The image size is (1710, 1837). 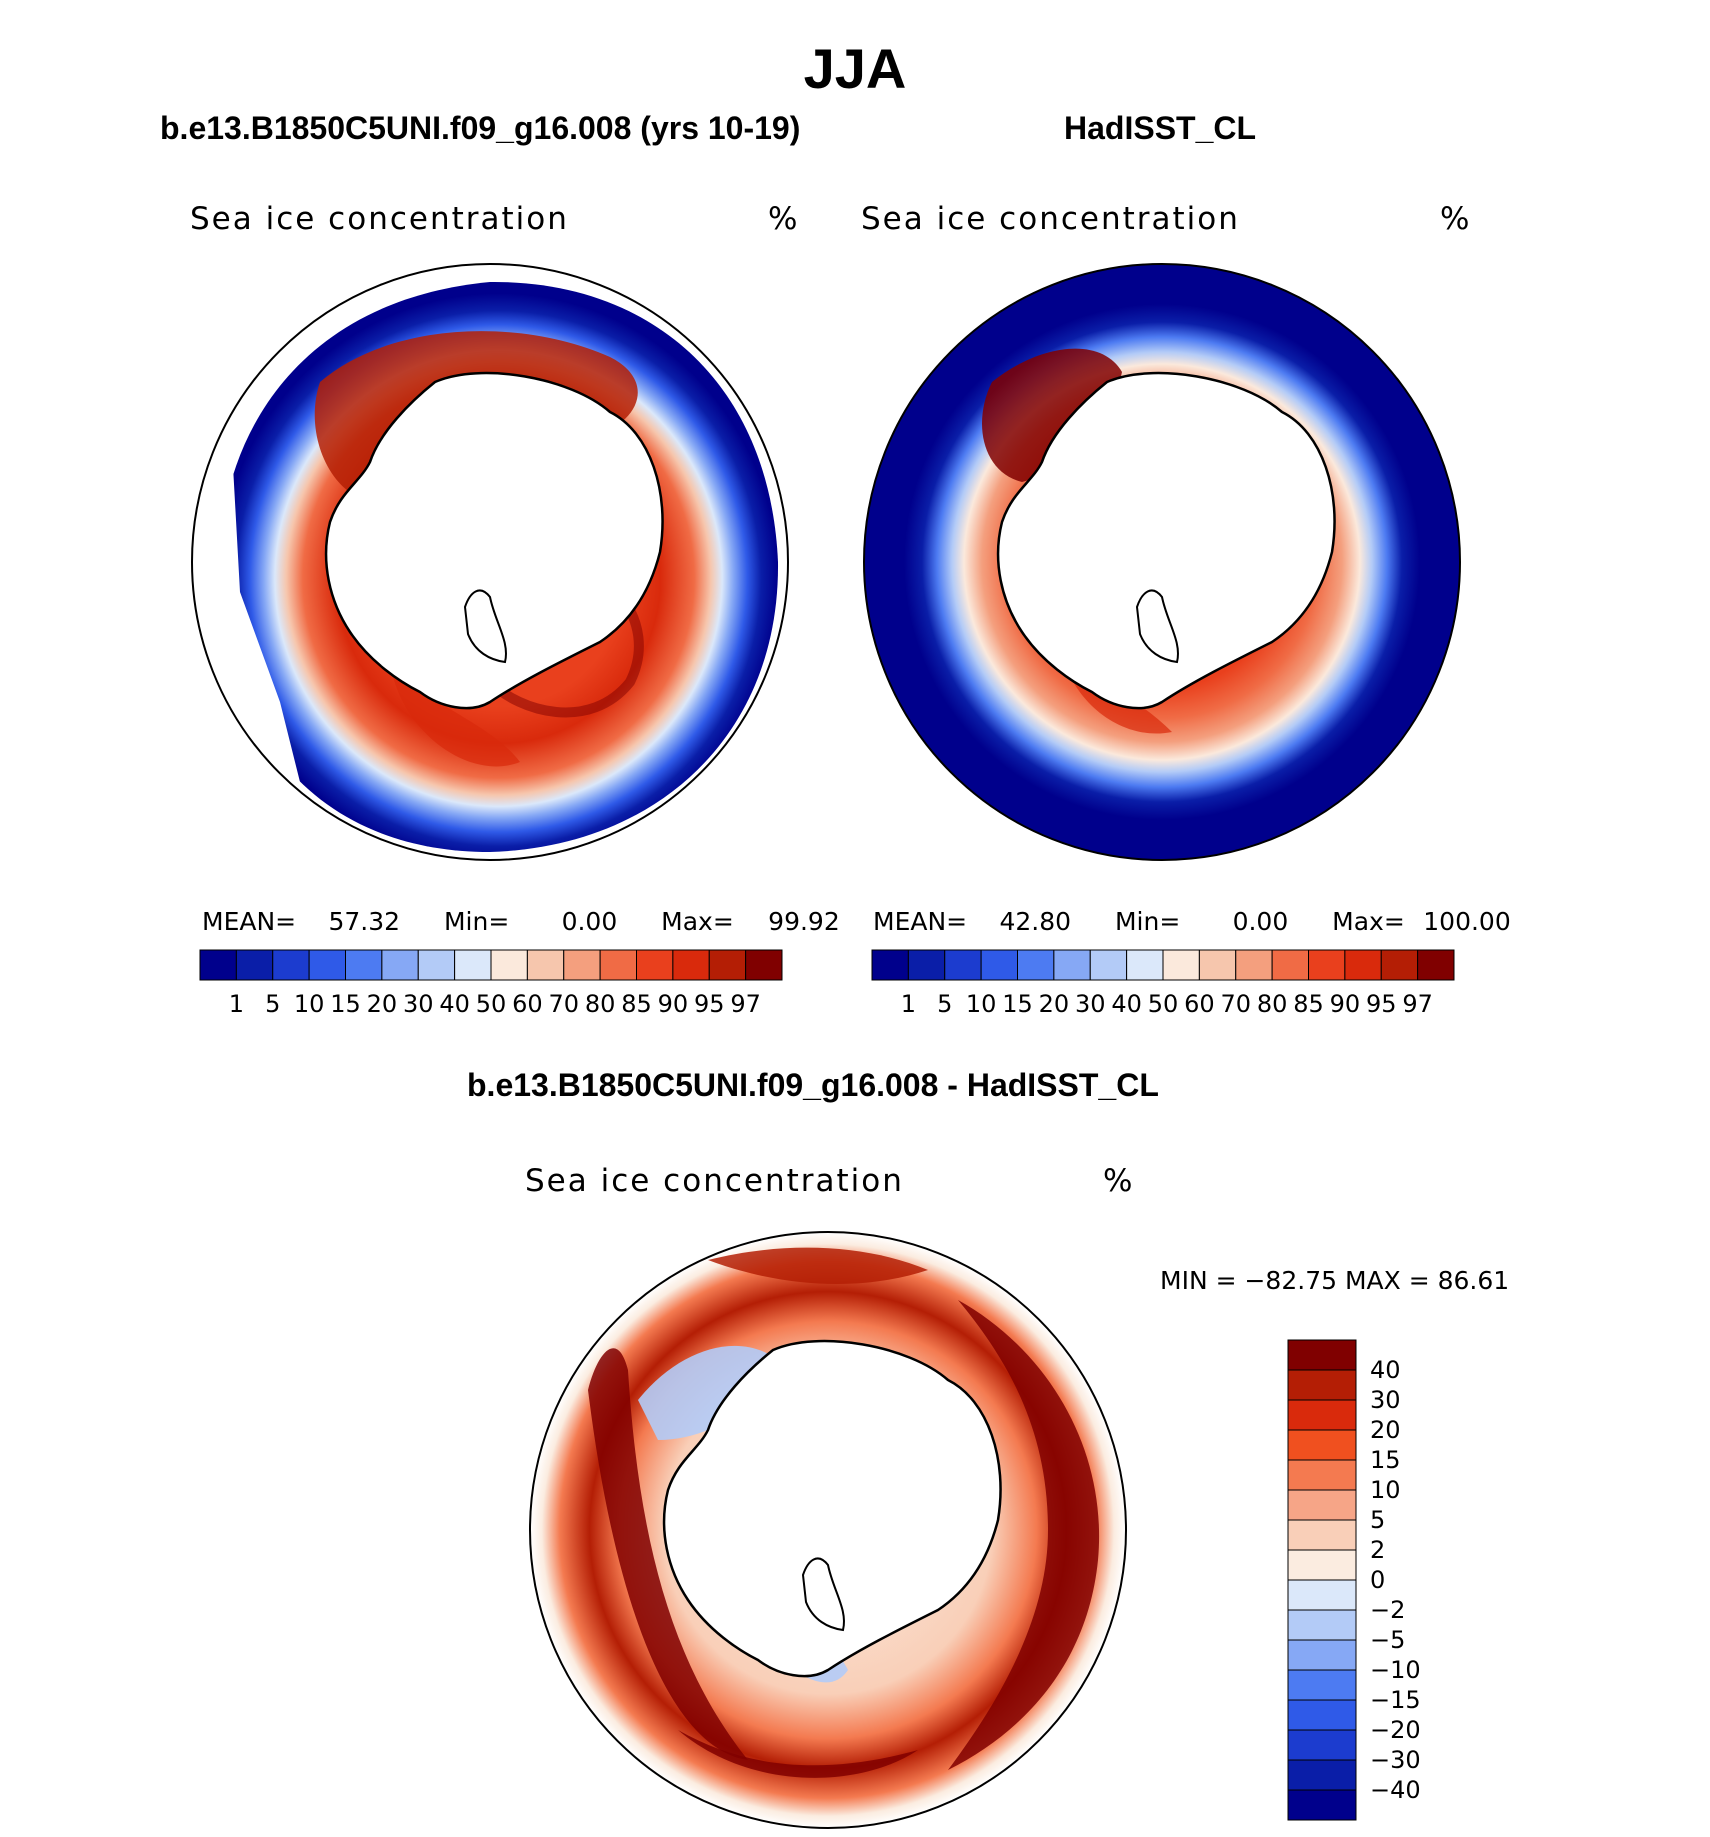 What do you see at coordinates (1335, 1280) in the screenshot?
I see `diff-minmax: MIN = −82.75 MAX = 86.61` at bounding box center [1335, 1280].